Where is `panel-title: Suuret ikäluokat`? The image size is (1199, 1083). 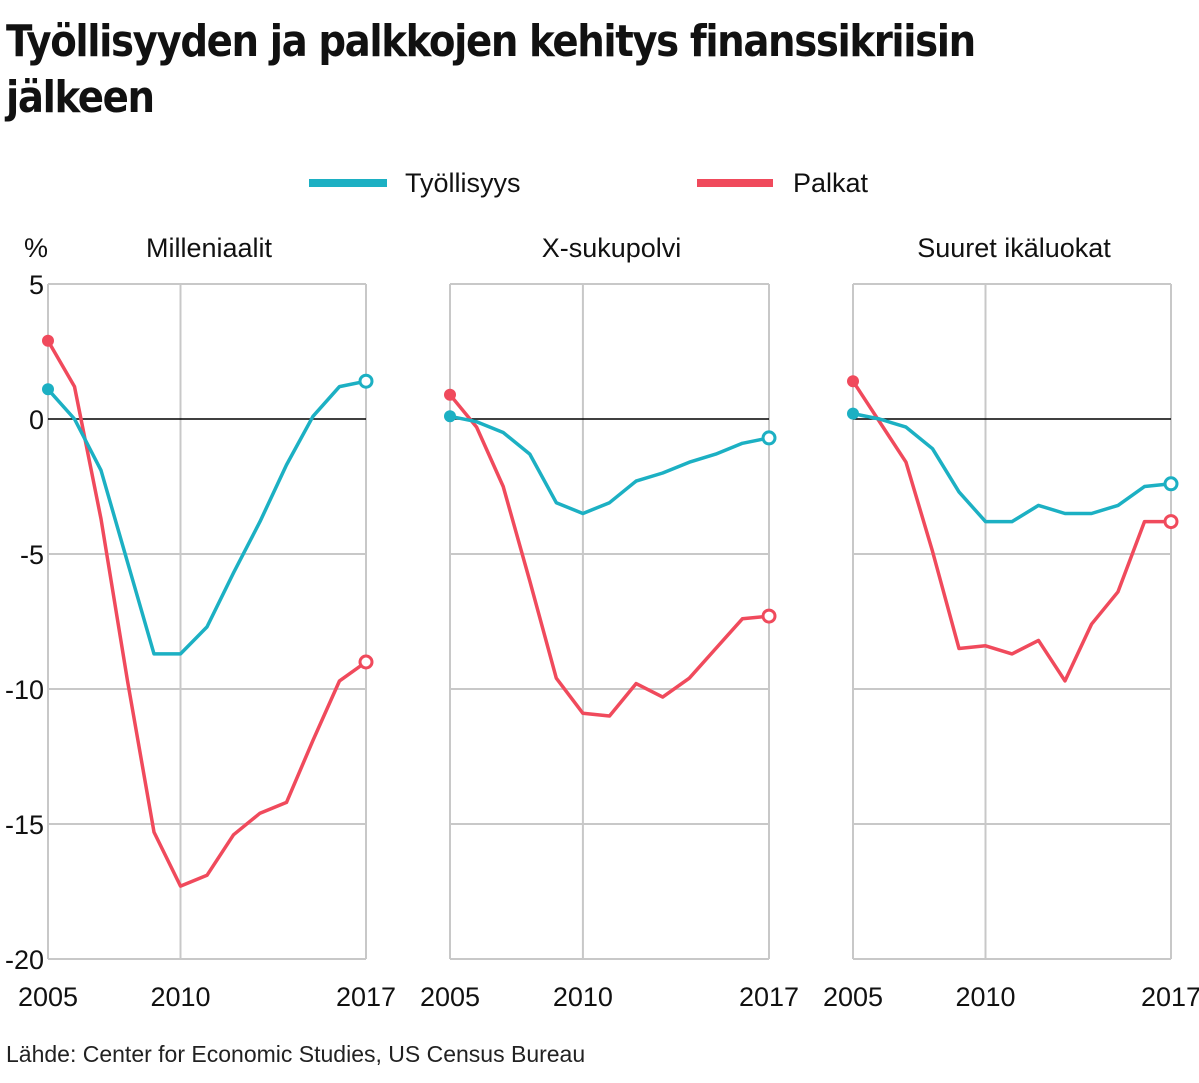
panel-title: Suuret ikäluokat is located at coordinates (1014, 248).